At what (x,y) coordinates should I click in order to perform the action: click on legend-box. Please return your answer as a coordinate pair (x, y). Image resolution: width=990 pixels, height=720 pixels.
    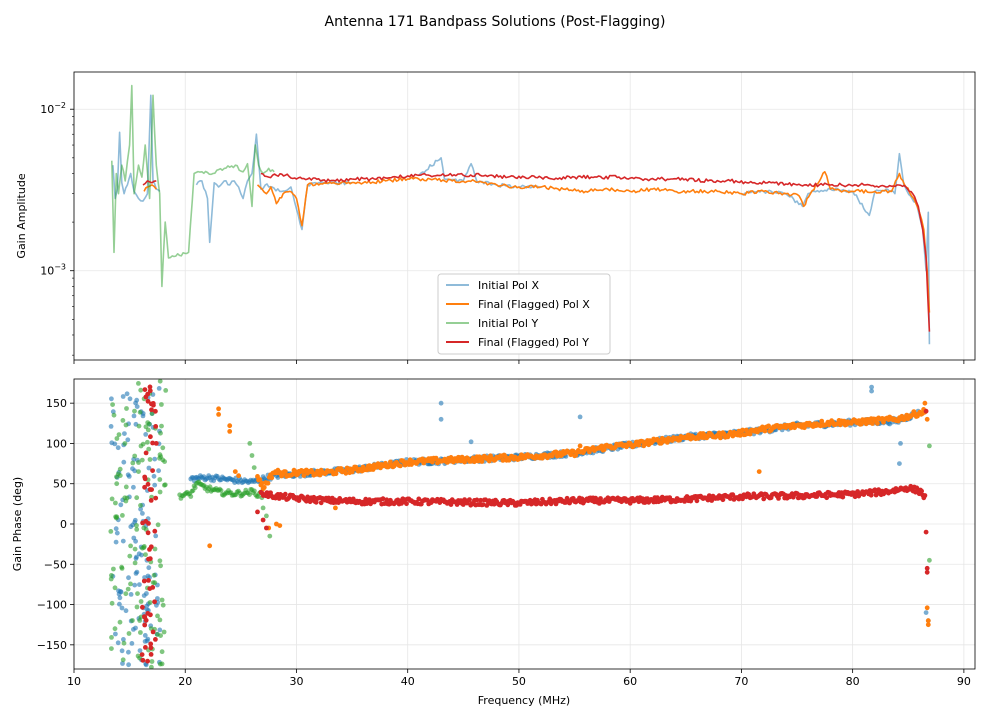
    Looking at the image, I should click on (524, 314).